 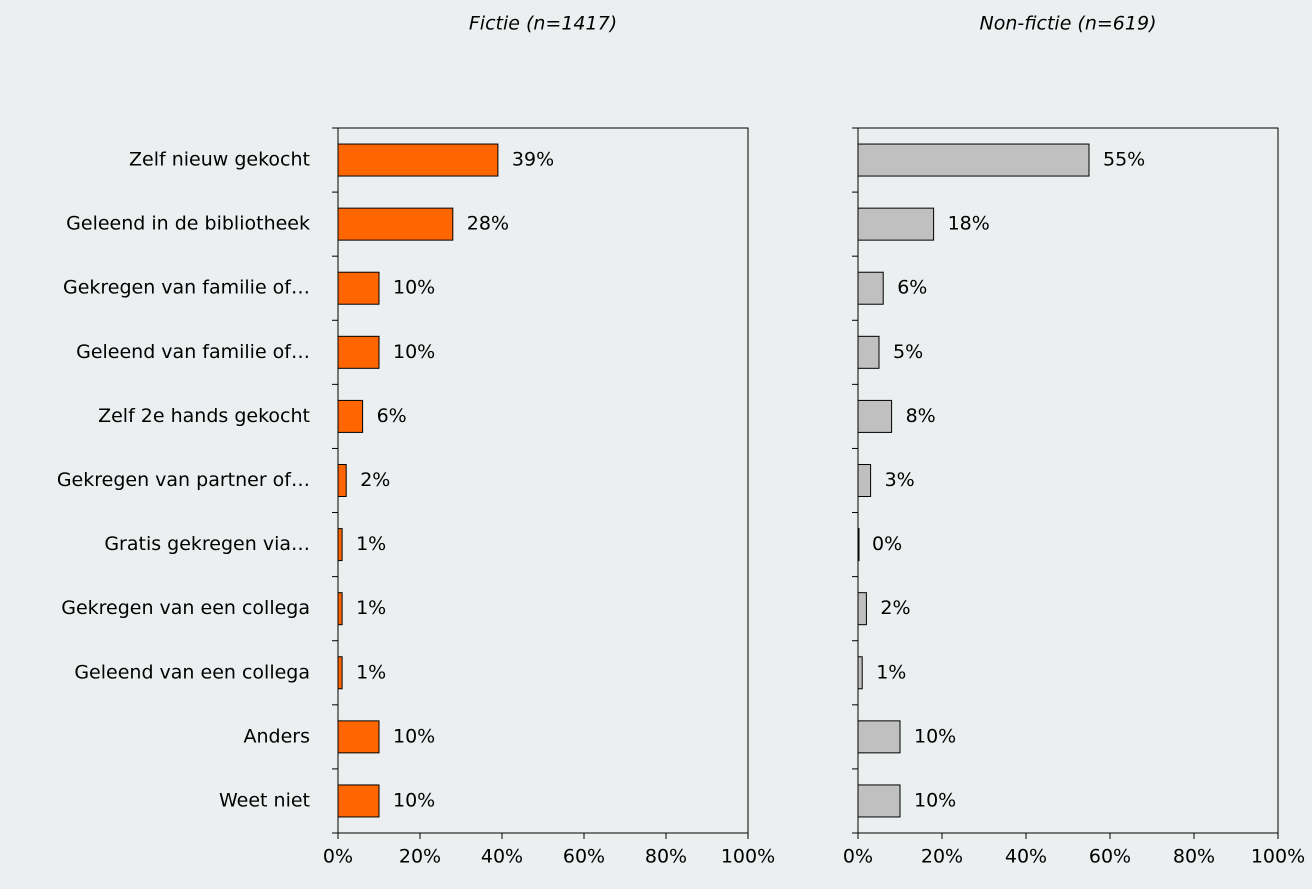 What do you see at coordinates (188, 224) in the screenshot?
I see `category-label: Geleend in de bibliotheek` at bounding box center [188, 224].